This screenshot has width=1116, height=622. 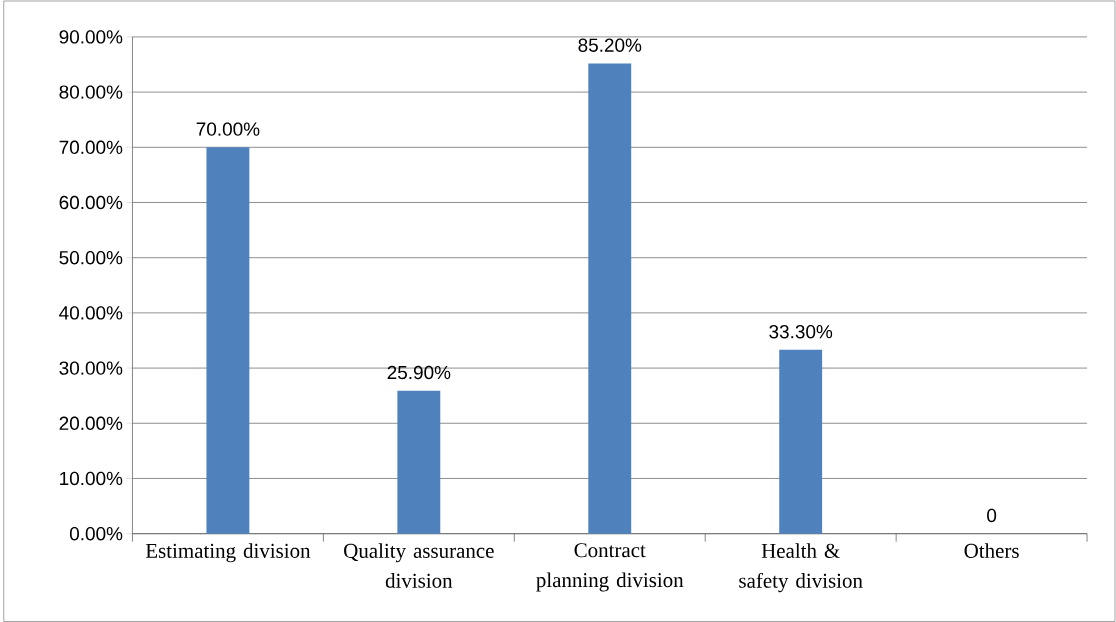 I want to click on y-tick-label: 80.00%, so click(x=91, y=92).